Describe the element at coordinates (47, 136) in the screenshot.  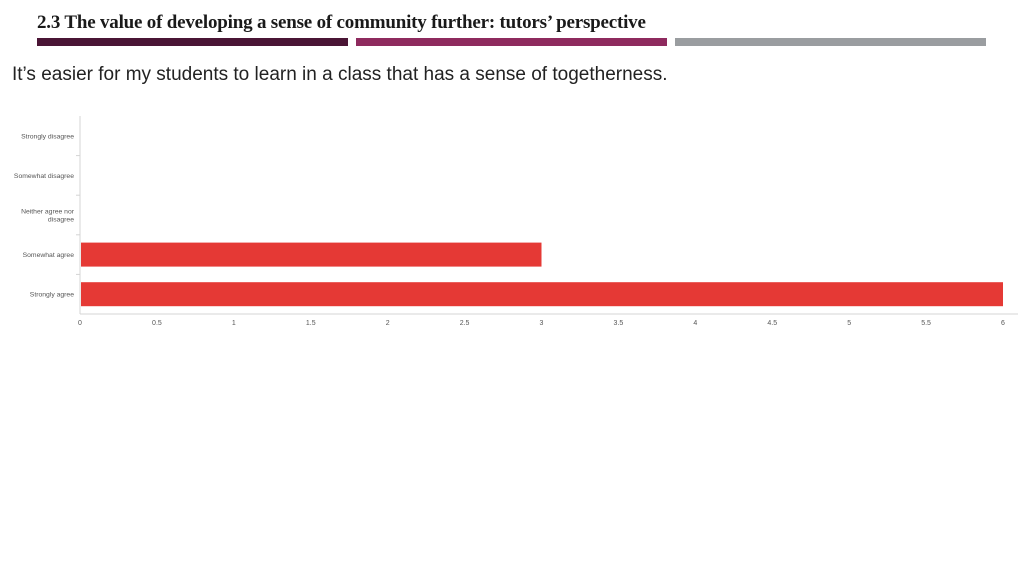
I see `y-tick-label: Strongly disagree` at that location.